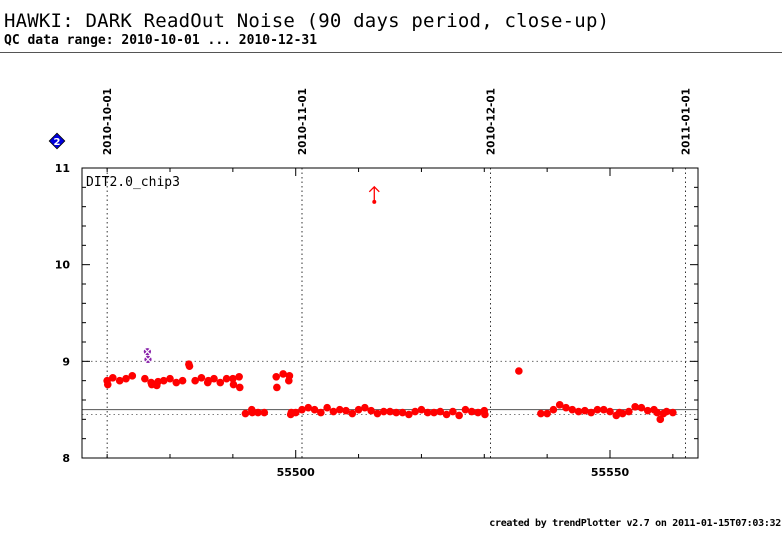  I want to click on info-badge: 2, so click(57, 141).